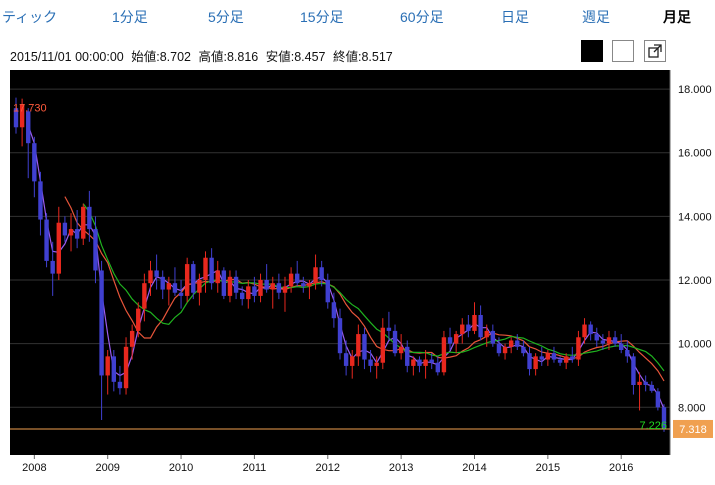  Describe the element at coordinates (322, 17) in the screenshot. I see `tab-15min: 15分足` at that location.